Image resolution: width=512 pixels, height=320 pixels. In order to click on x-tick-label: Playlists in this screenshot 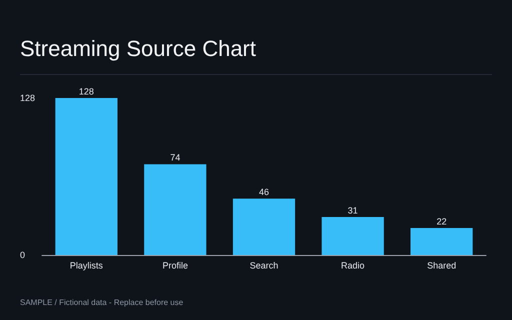, I will do `click(87, 265)`.